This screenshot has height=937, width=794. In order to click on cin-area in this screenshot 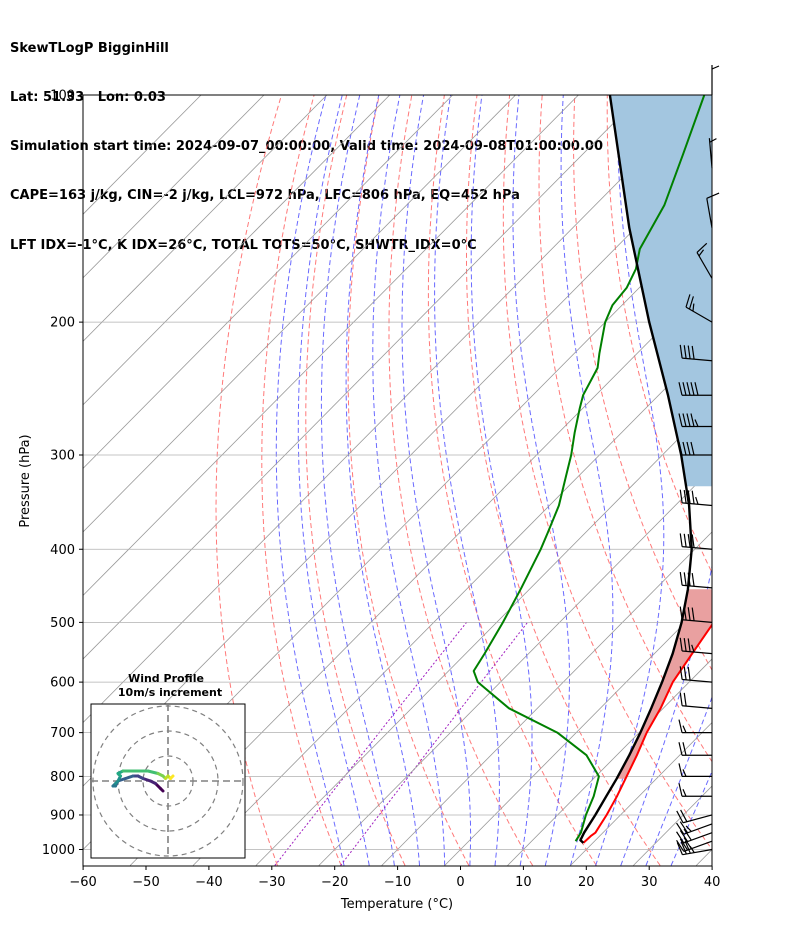, I will do `click(660, 291)`.